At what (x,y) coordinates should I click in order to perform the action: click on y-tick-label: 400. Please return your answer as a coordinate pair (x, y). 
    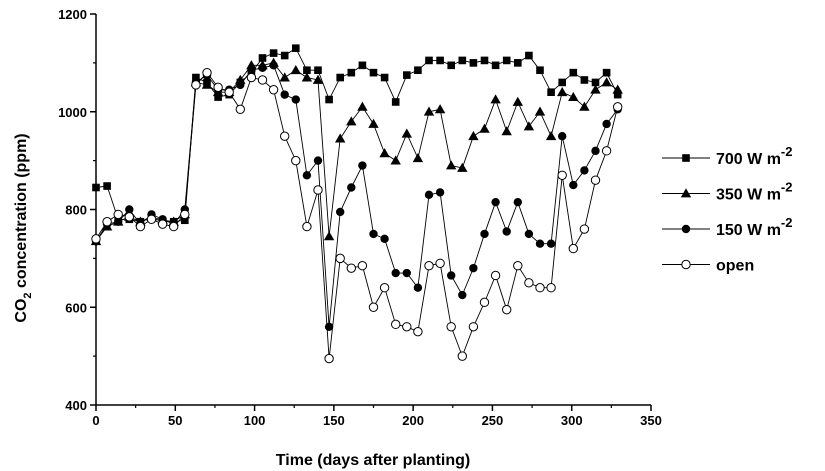
    Looking at the image, I should click on (76, 405).